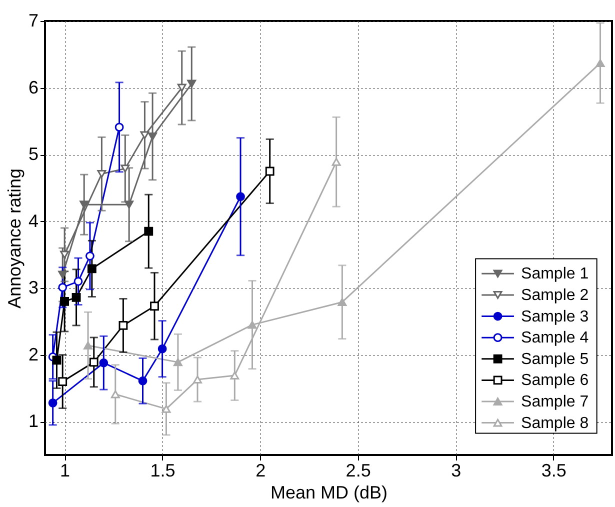  Describe the element at coordinates (163, 470) in the screenshot. I see `x-tick-label: 1.5` at that location.